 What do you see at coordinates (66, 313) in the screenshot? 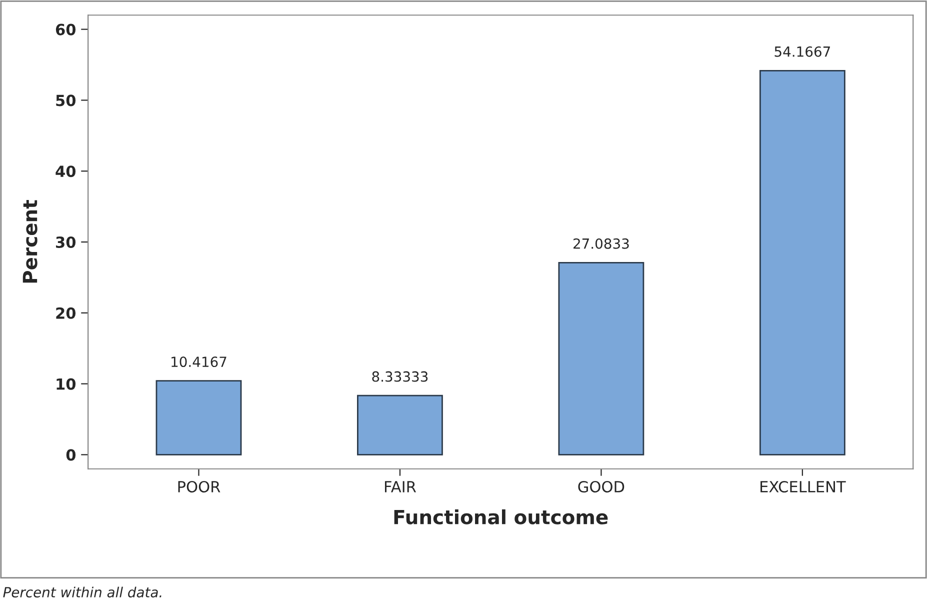
I see `y-tick-label: 20` at bounding box center [66, 313].